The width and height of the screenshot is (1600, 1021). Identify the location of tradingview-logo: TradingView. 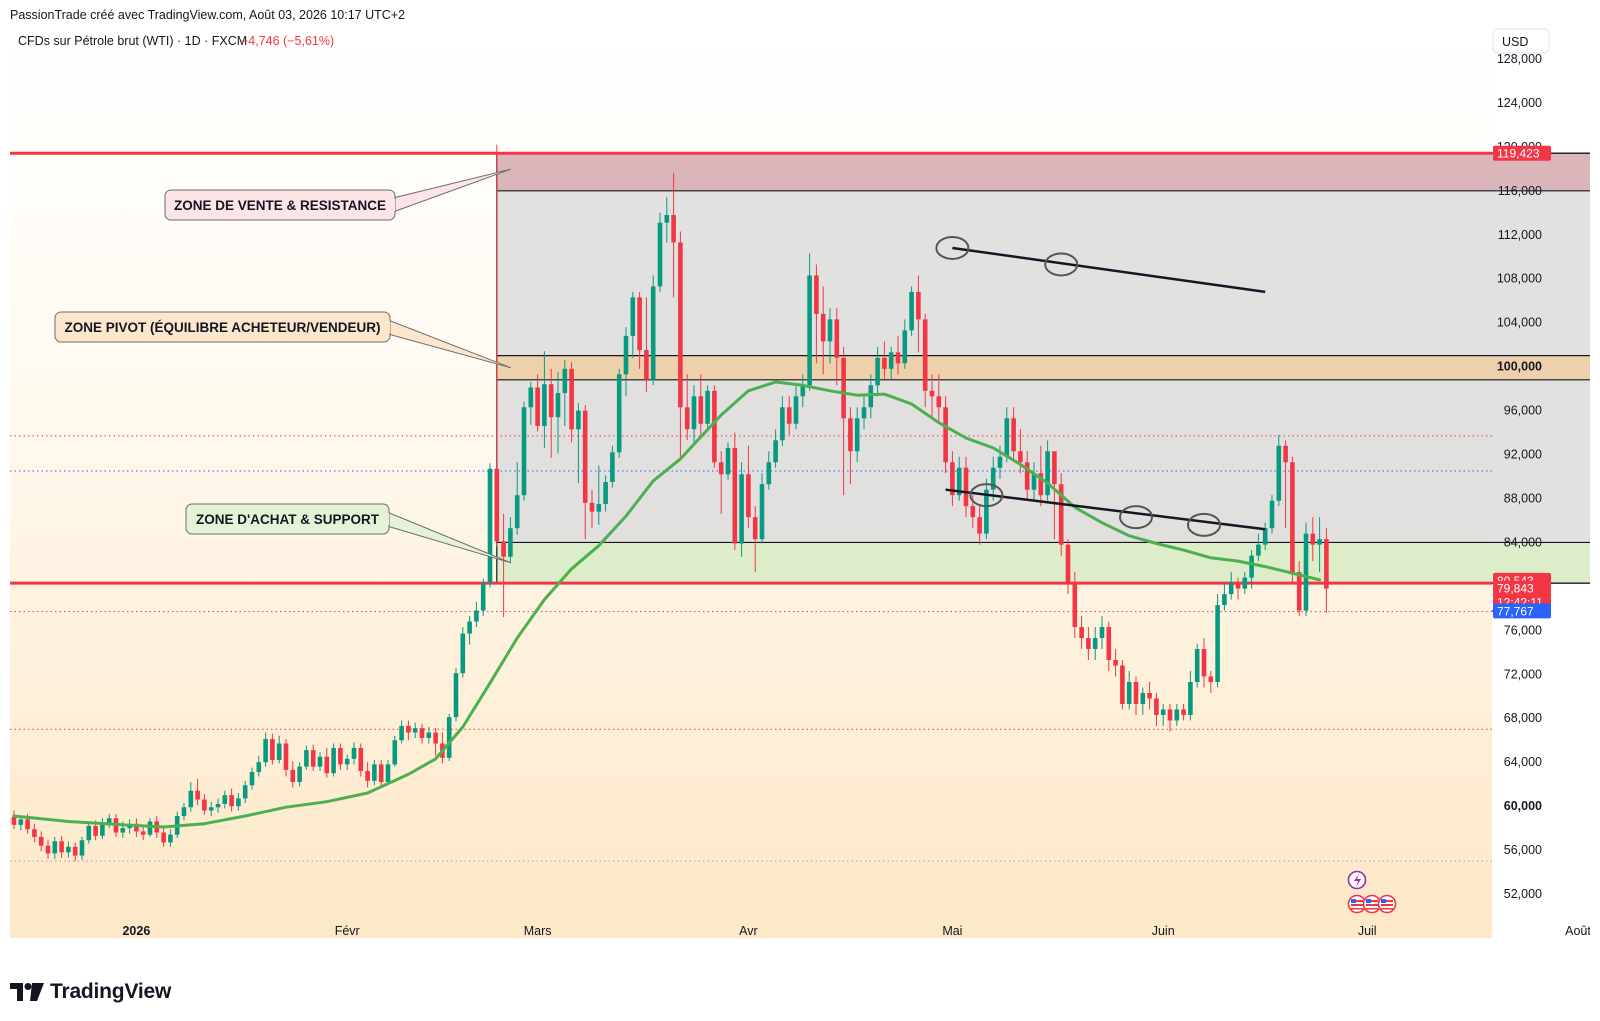
(90, 992).